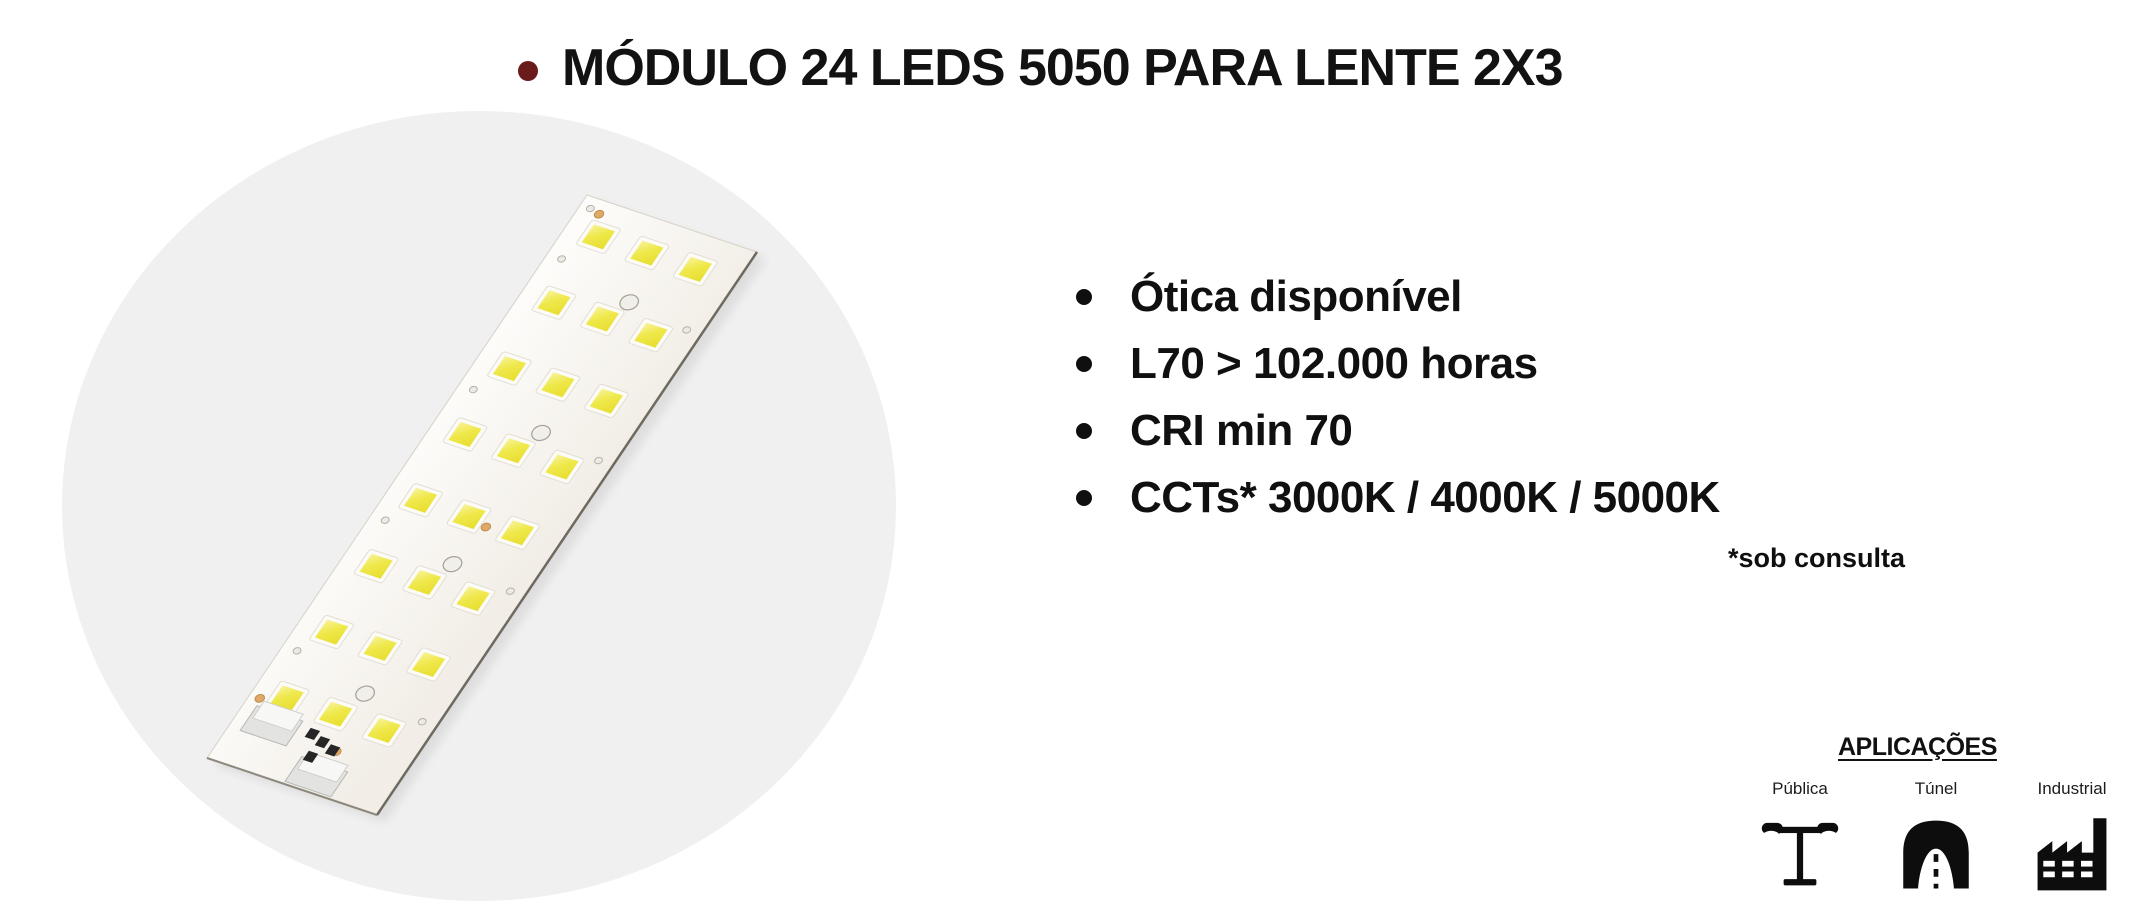 Image resolution: width=2156 pixels, height=912 pixels. What do you see at coordinates (1917, 747) in the screenshot?
I see `applications-heading: APLICAÇÕES` at bounding box center [1917, 747].